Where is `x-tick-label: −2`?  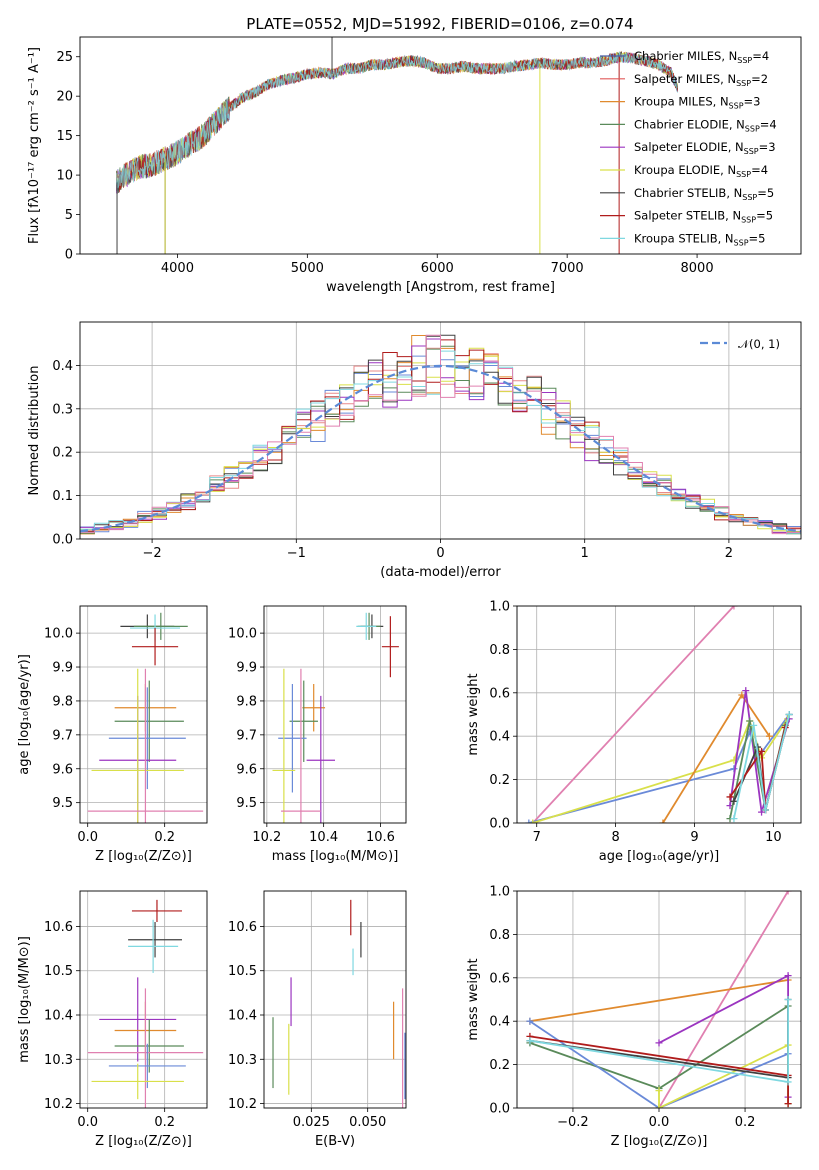
x-tick-label: −2 is located at coordinates (152, 553).